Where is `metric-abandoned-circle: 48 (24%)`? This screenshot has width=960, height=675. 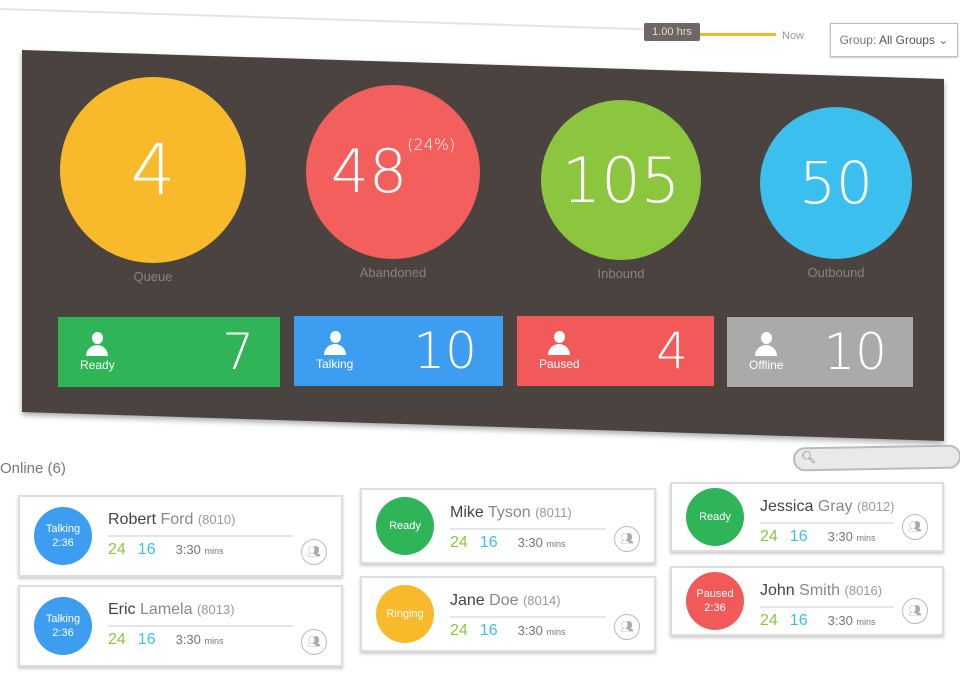
metric-abandoned-circle: 48 (24%) is located at coordinates (393, 172).